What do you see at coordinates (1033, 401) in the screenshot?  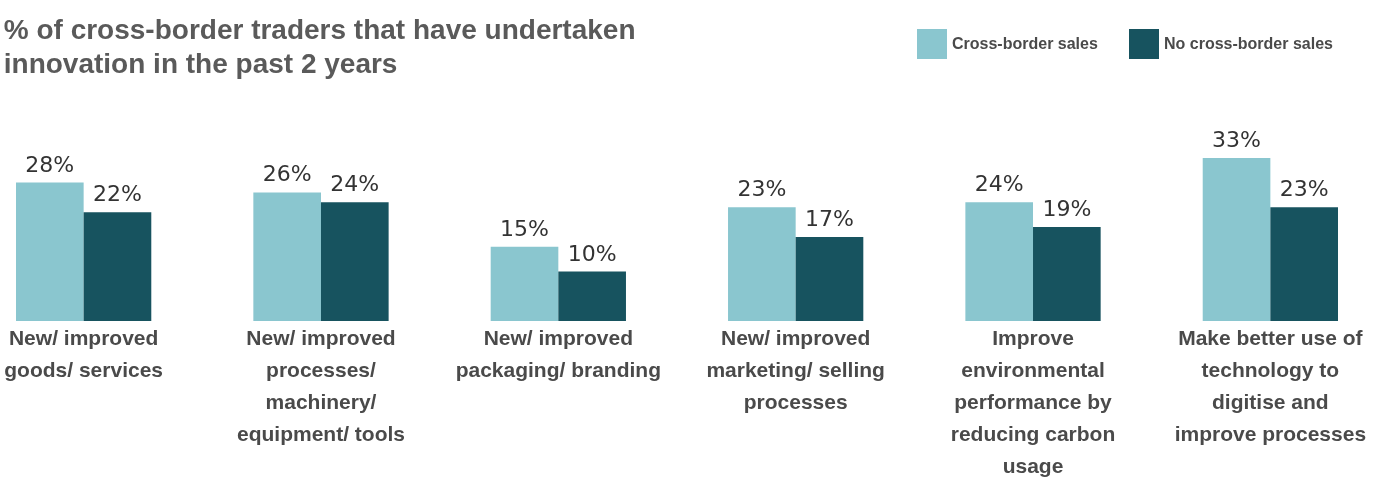 I see `x-tick-label: Improve environmental performance by reducing carbon usage` at bounding box center [1033, 401].